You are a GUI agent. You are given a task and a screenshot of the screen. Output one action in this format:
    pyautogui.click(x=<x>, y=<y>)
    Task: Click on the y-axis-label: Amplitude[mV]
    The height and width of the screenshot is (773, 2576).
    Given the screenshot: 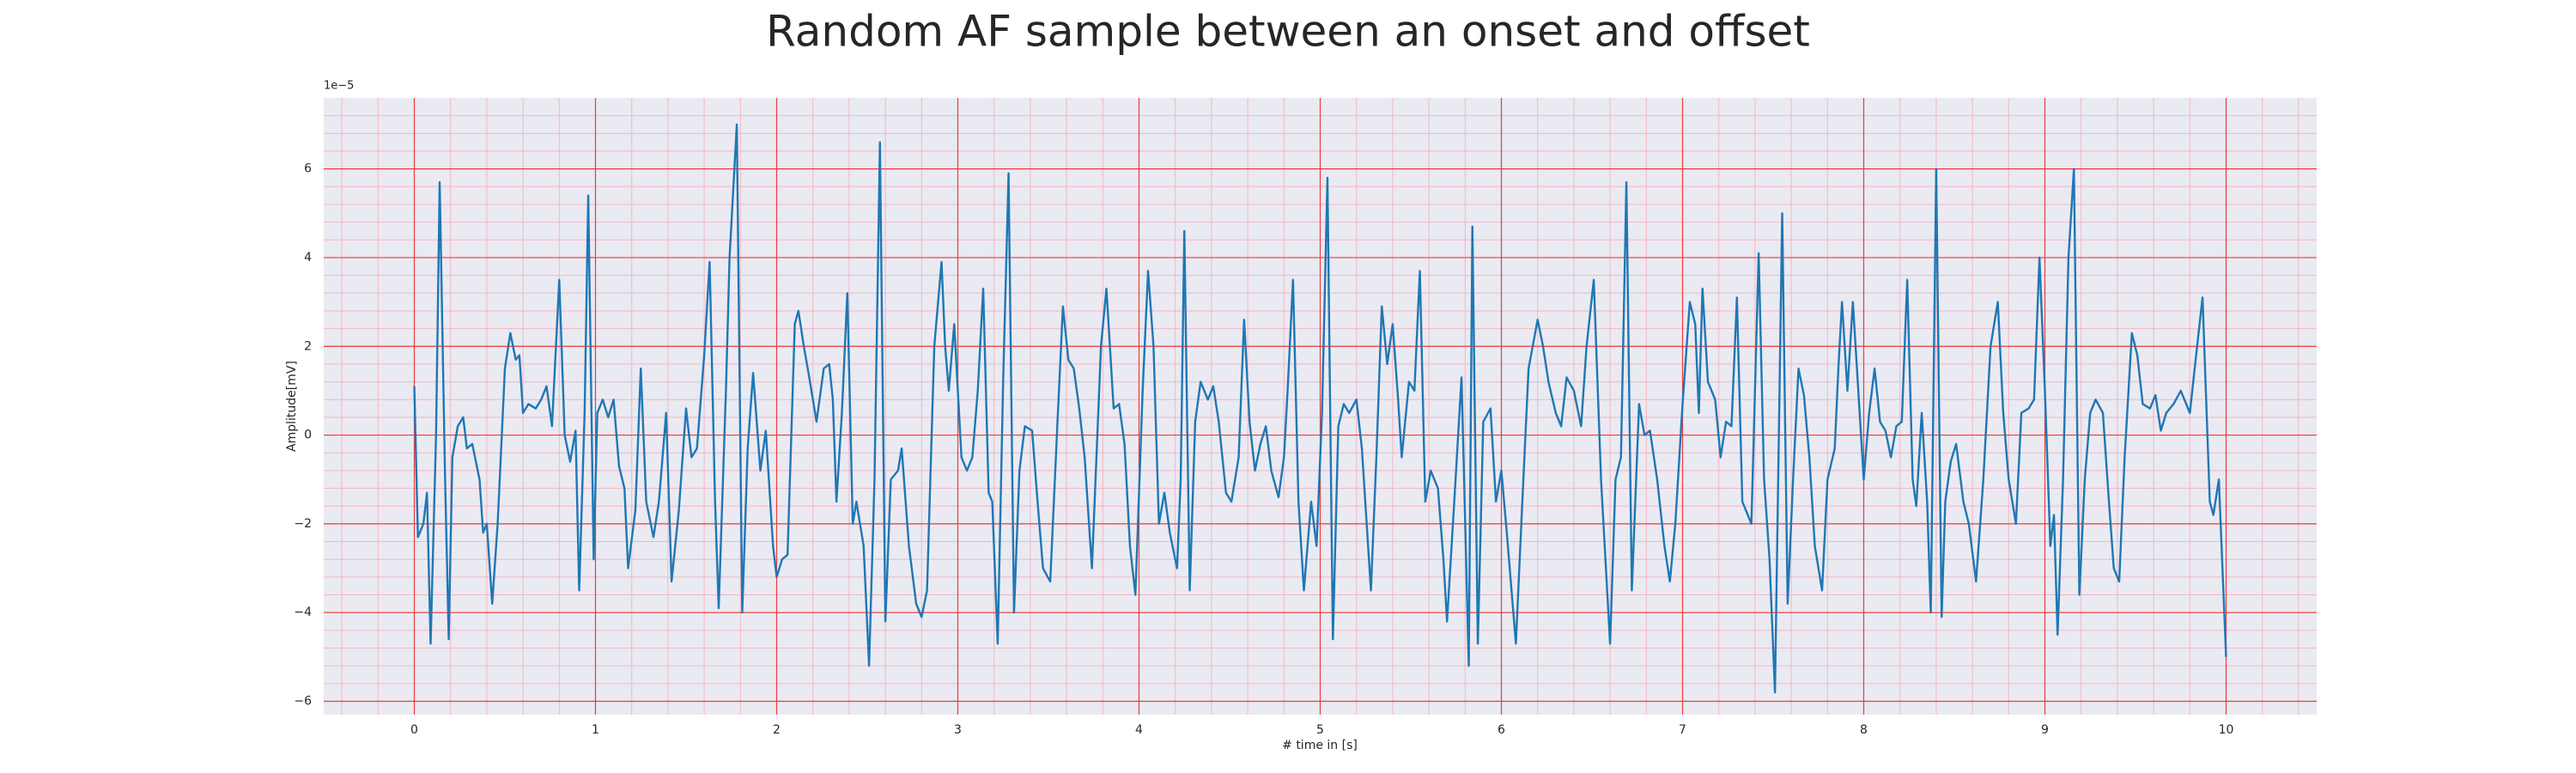 What is the action you would take?
    pyautogui.click(x=292, y=406)
    